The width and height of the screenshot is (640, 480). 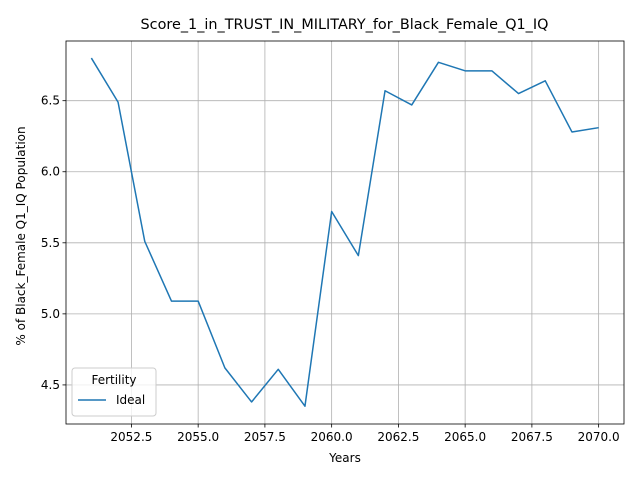 What do you see at coordinates (344, 458) in the screenshot?
I see `x-axis-title: Years` at bounding box center [344, 458].